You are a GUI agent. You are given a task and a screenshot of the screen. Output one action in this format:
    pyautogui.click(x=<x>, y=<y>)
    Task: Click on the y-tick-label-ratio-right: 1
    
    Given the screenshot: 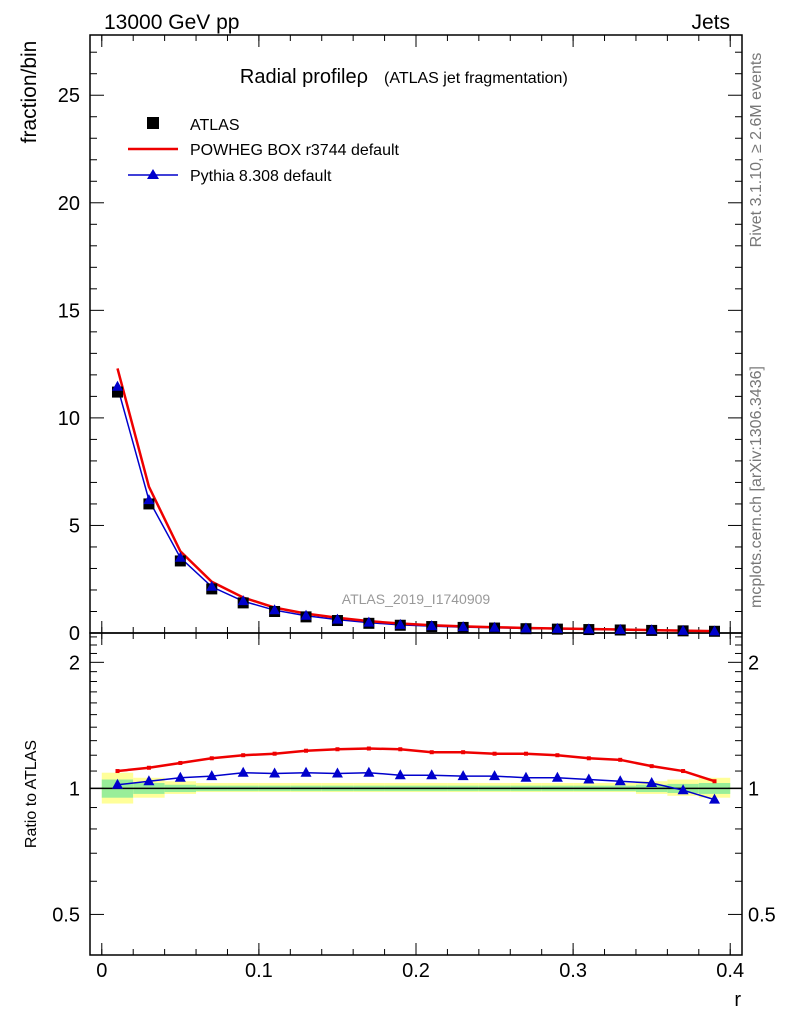 What is the action you would take?
    pyautogui.click(x=753, y=789)
    